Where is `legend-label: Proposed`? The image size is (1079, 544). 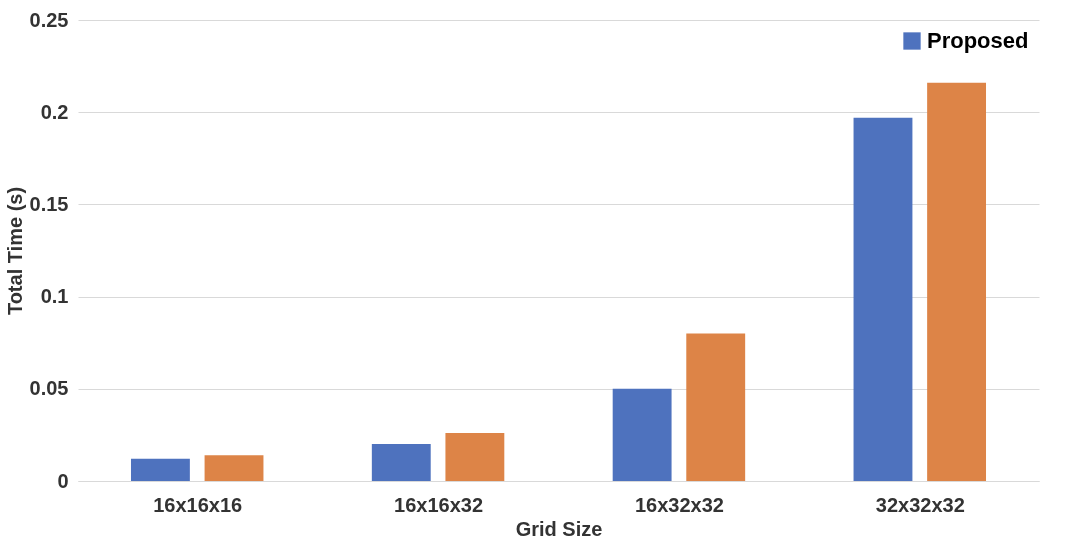 legend-label: Proposed is located at coordinates (978, 40).